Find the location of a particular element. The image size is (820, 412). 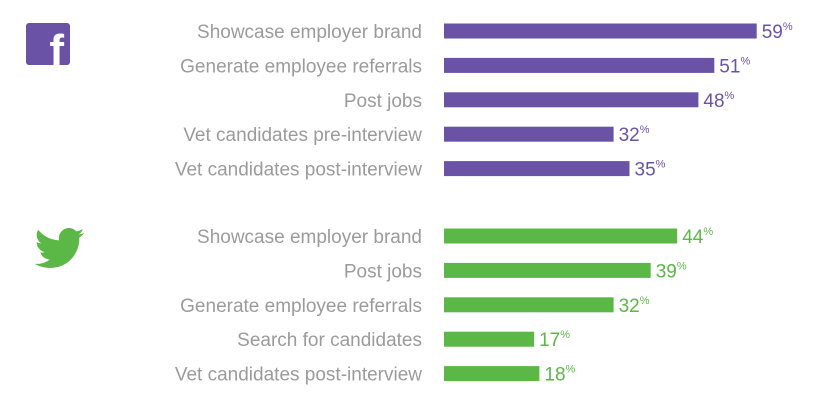

value-label: 59% is located at coordinates (777, 32).